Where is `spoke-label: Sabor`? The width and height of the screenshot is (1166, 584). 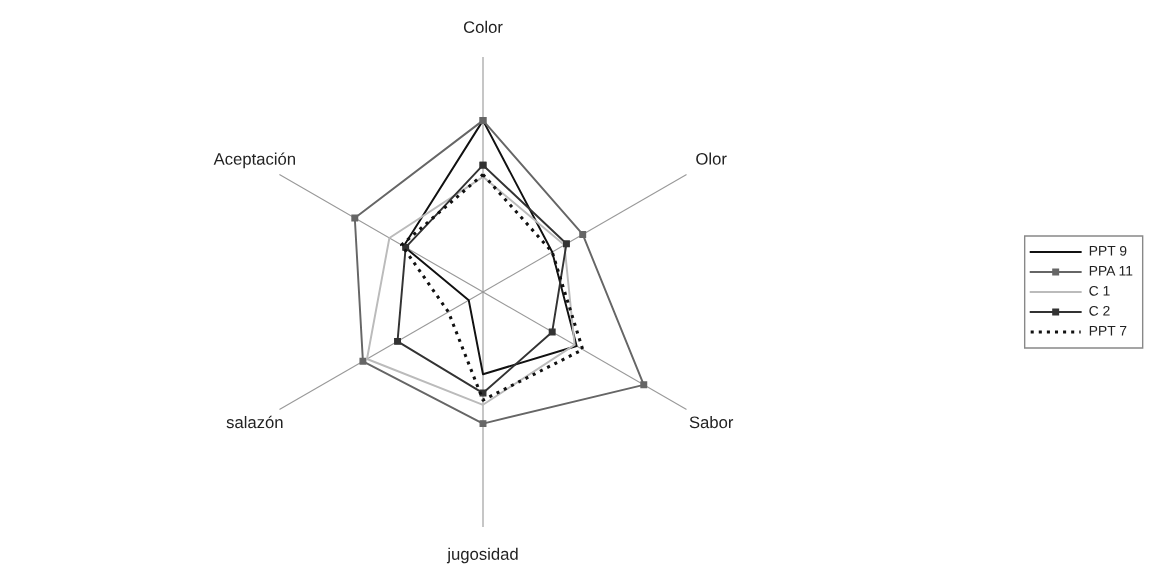 spoke-label: Sabor is located at coordinates (711, 422).